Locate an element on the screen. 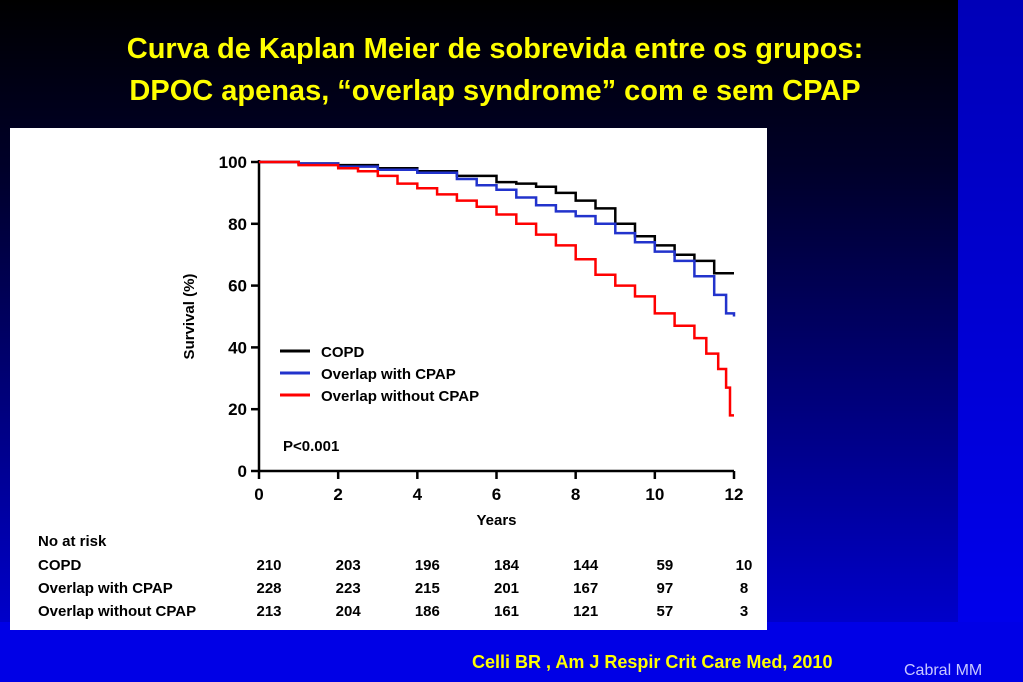 This screenshot has width=1023, height=682. risk-table-cell: 223 is located at coordinates (348, 588).